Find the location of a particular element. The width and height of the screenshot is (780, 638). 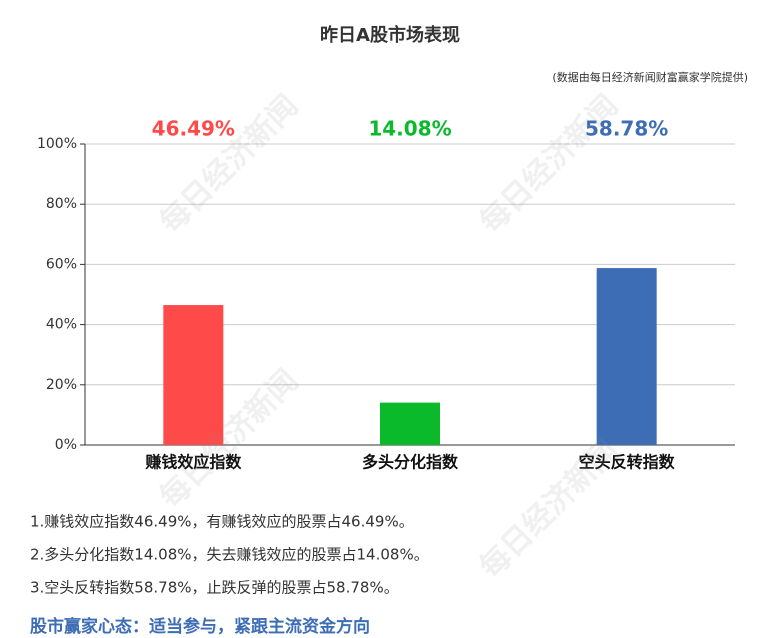

y-tick-label: 100% is located at coordinates (57, 144).